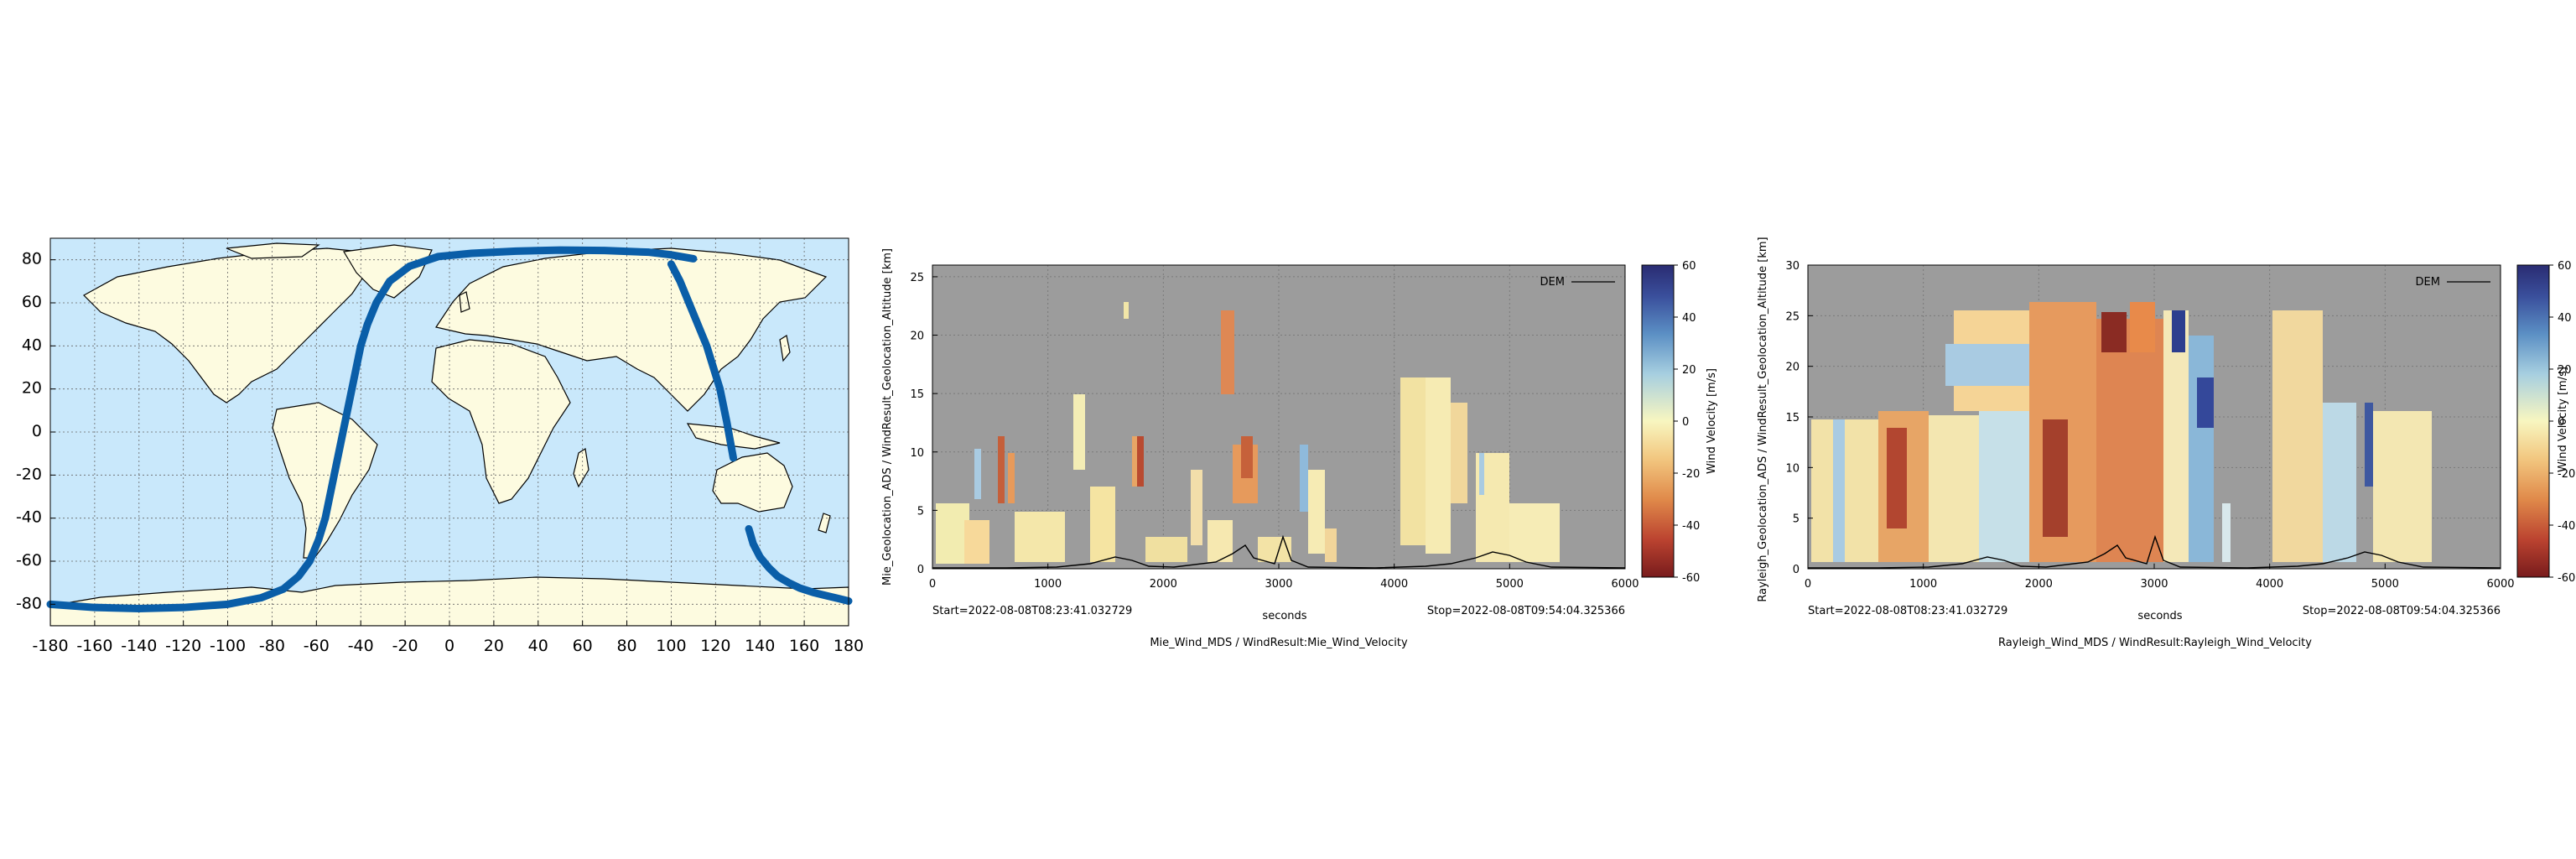 The width and height of the screenshot is (2576, 859). Describe the element at coordinates (449, 601) in the screenshot. I see `land-antarctica` at that location.